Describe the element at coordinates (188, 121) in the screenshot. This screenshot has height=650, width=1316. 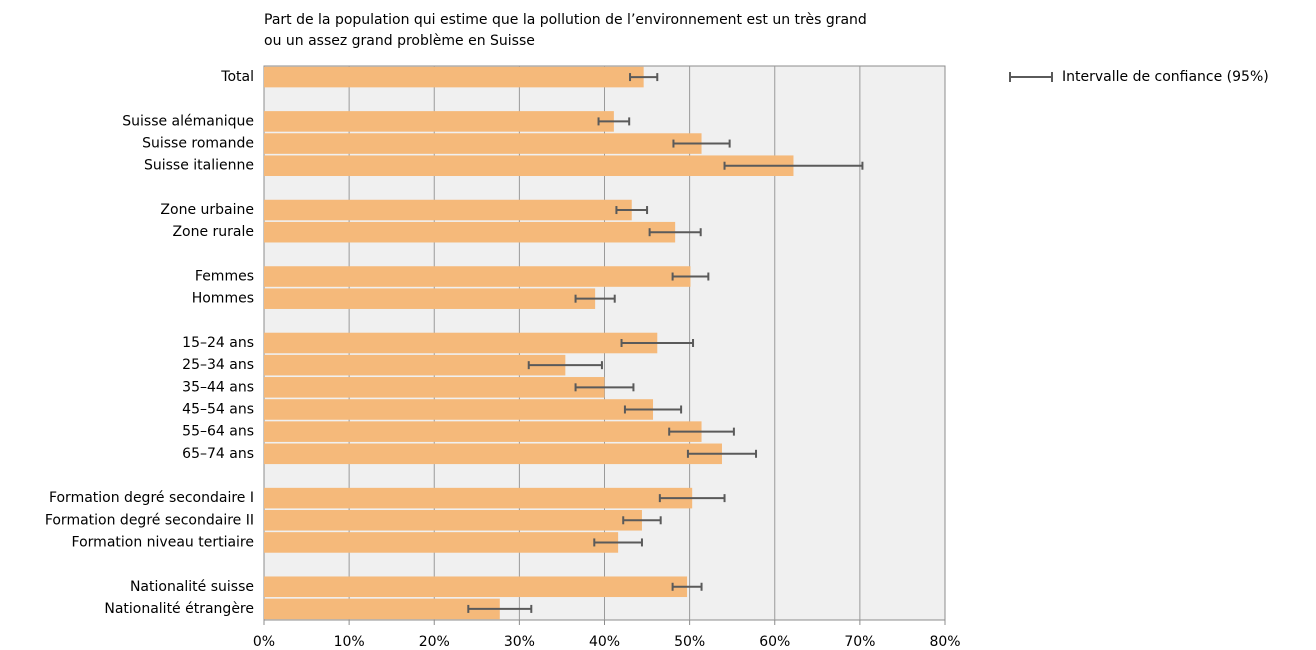
I see `y-tick-label: Suisse alémanique` at that location.